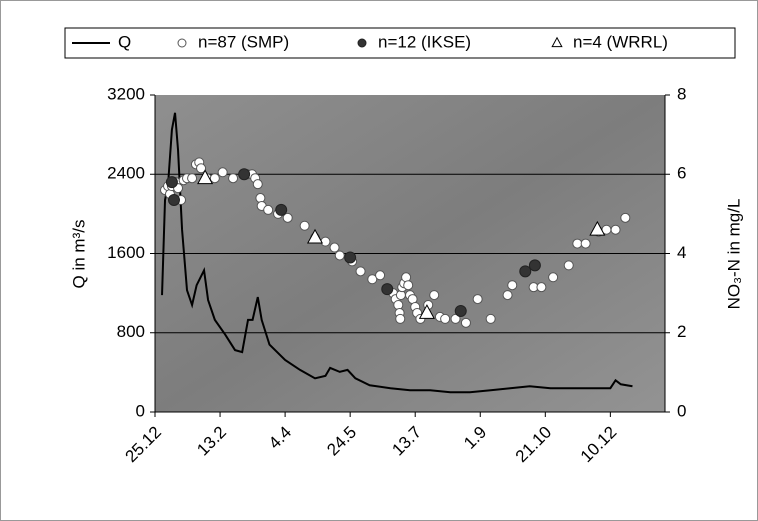 This screenshot has width=758, height=521. What do you see at coordinates (620, 41) in the screenshot?
I see `legend-label: n=4 (WRRL)` at bounding box center [620, 41].